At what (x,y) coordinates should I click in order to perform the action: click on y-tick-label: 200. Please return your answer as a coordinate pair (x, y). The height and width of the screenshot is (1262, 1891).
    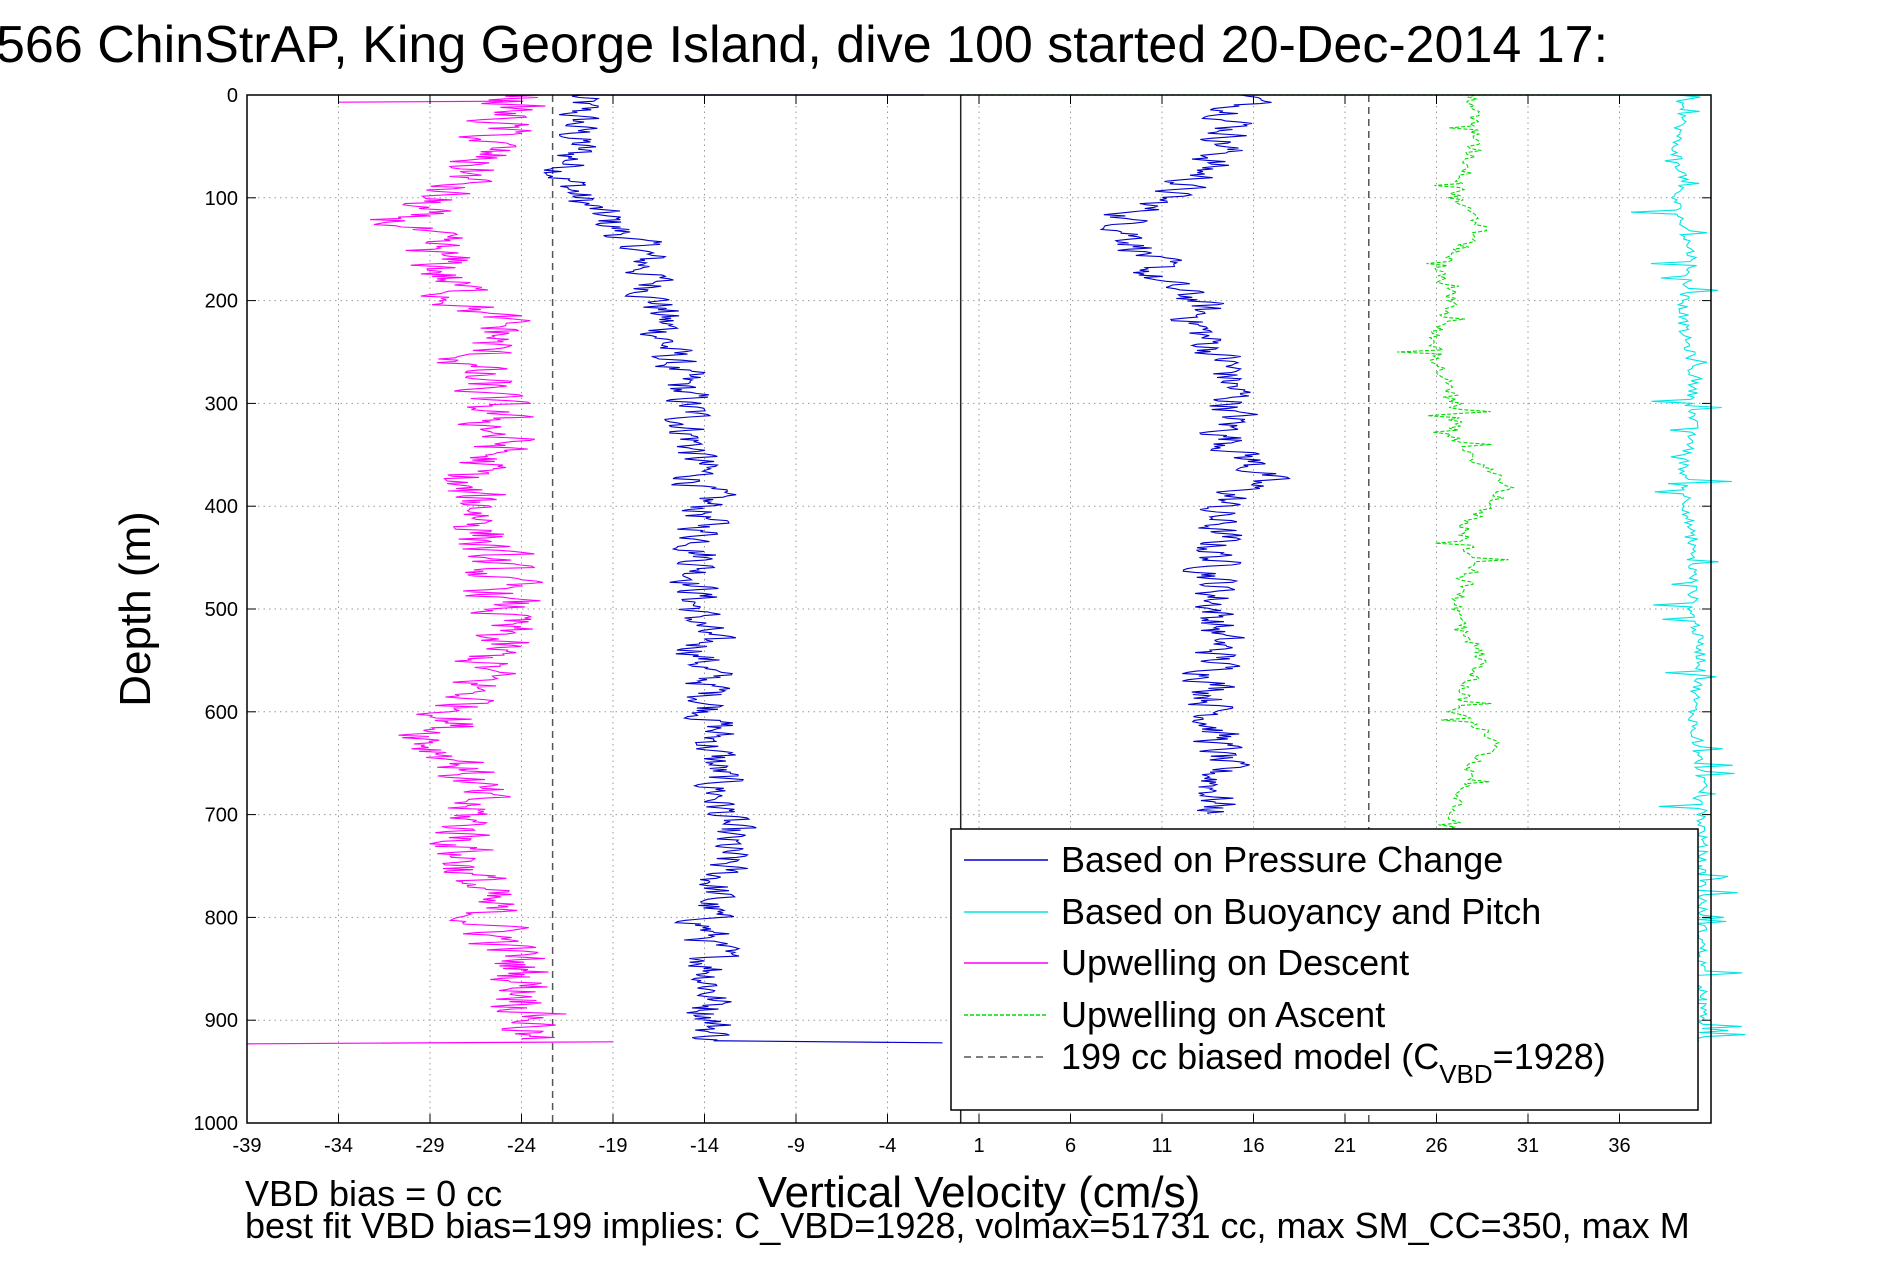
    Looking at the image, I should click on (221, 302).